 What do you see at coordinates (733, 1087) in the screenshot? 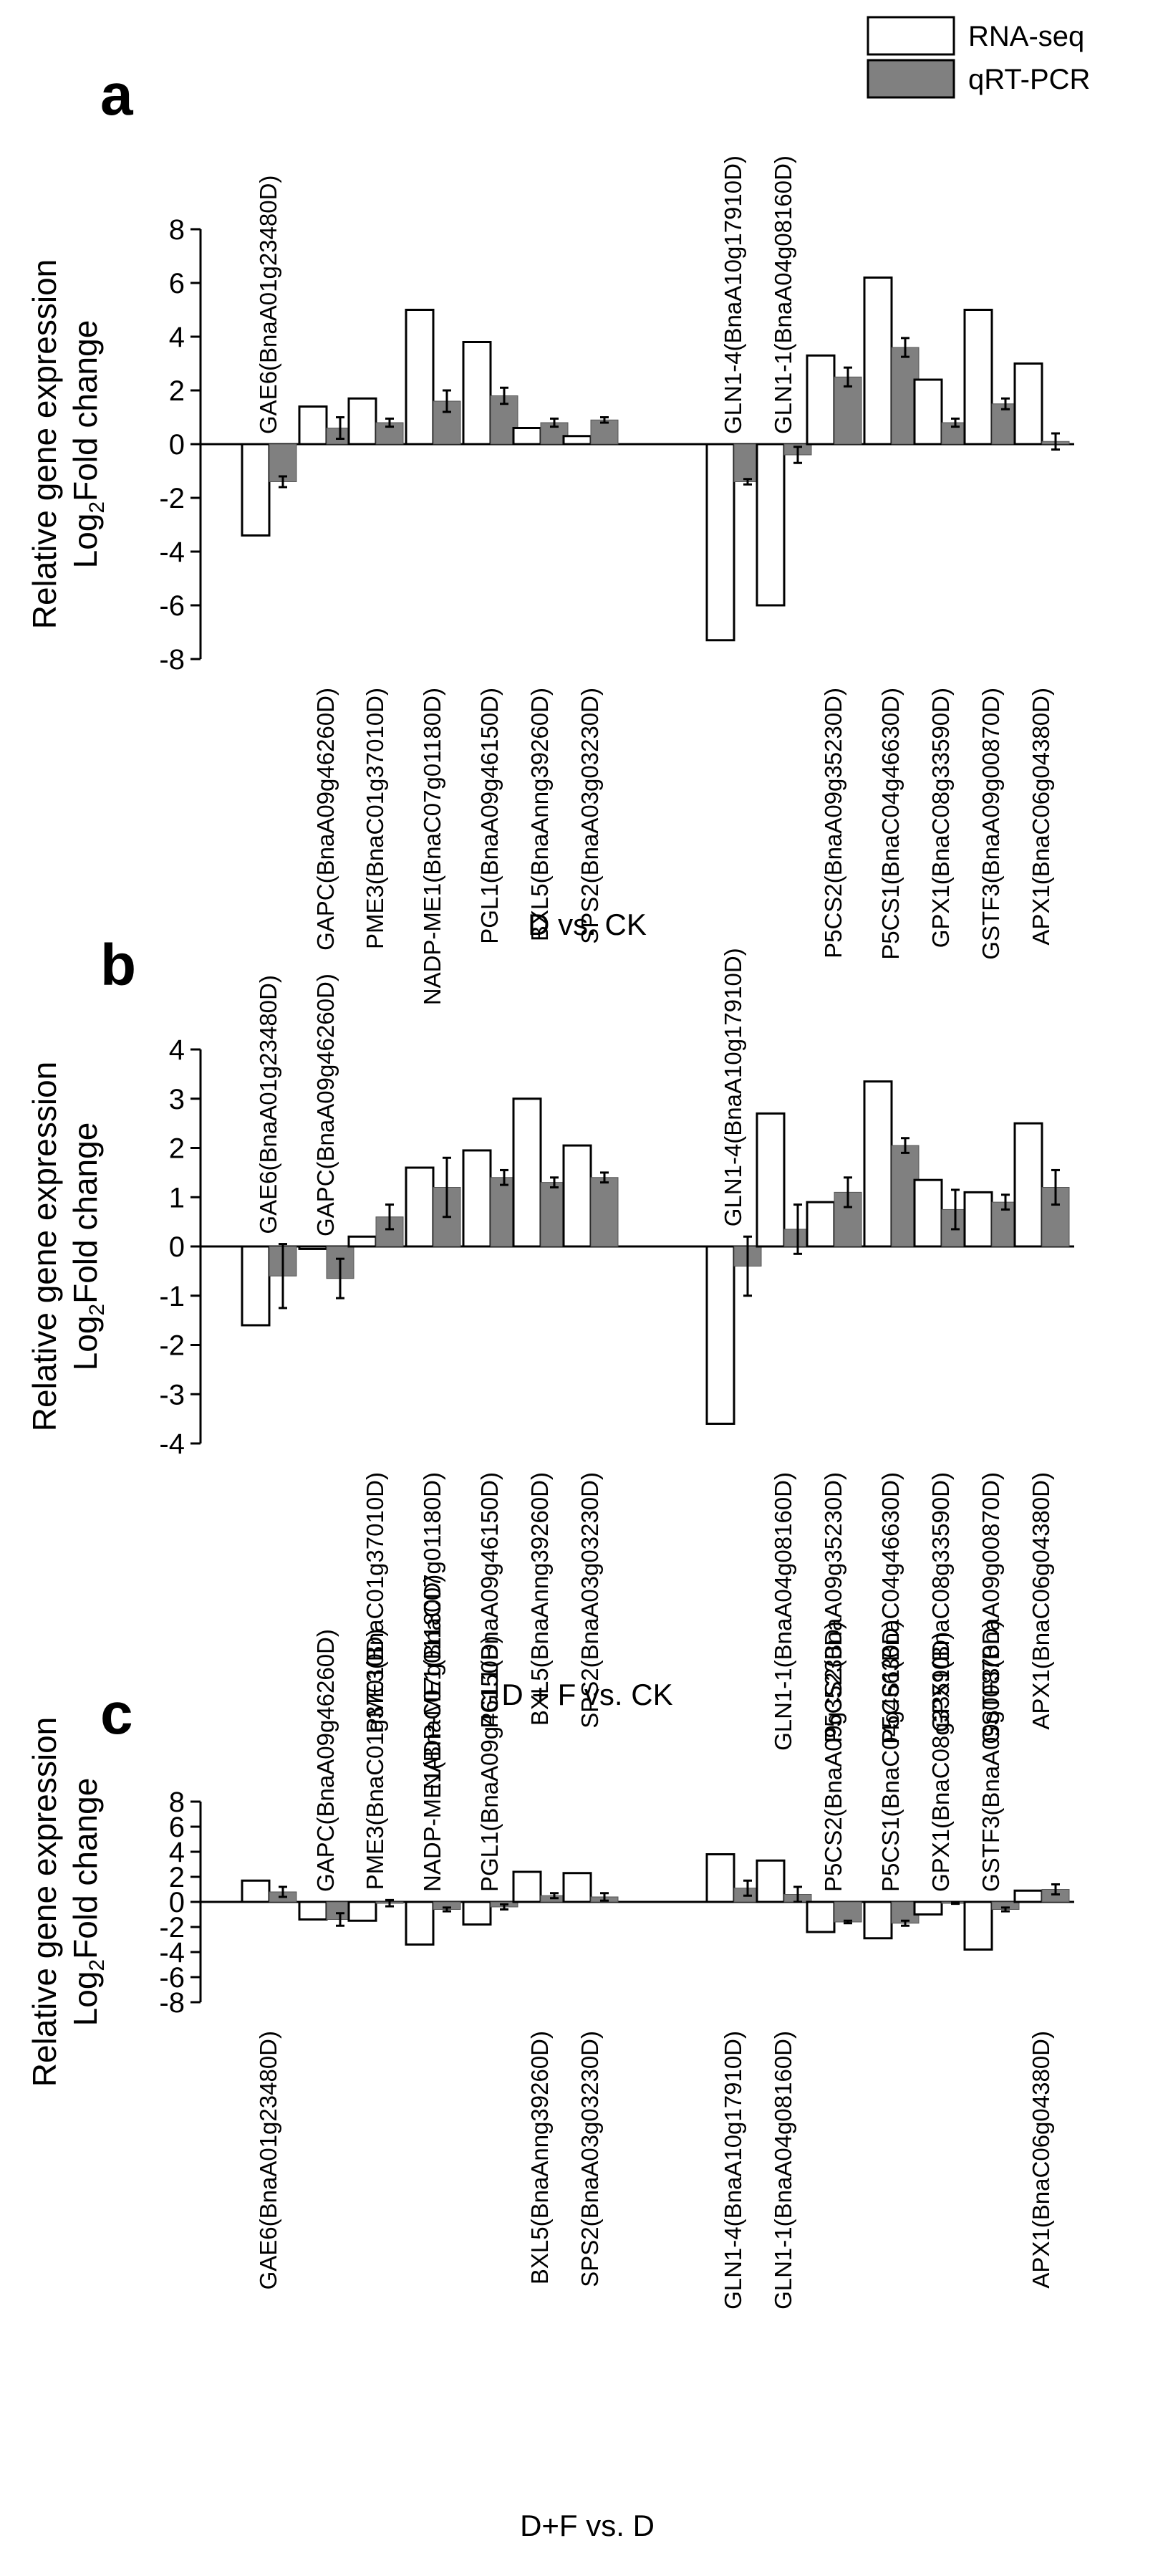
I see `gene-label: GLN1-4(BnaA10g17910D)` at bounding box center [733, 1087].